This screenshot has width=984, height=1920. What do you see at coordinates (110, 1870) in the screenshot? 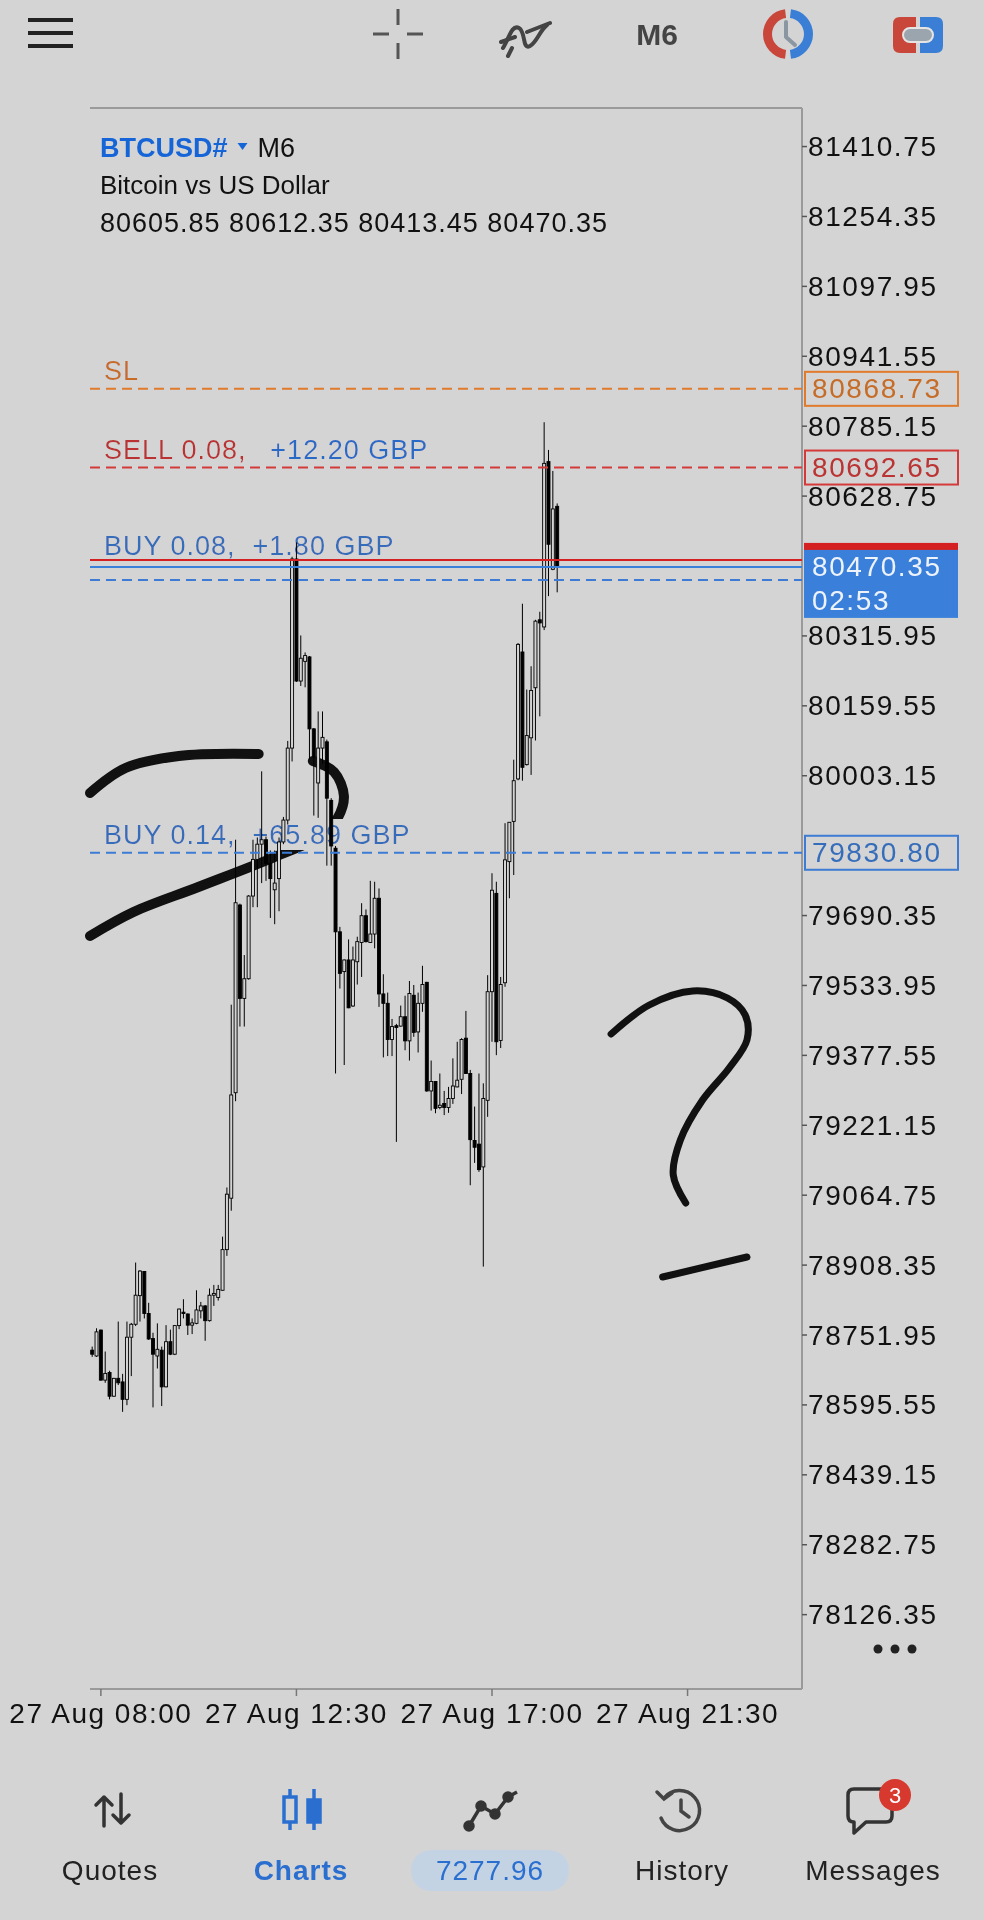
I see `text: Quotes` at bounding box center [110, 1870].